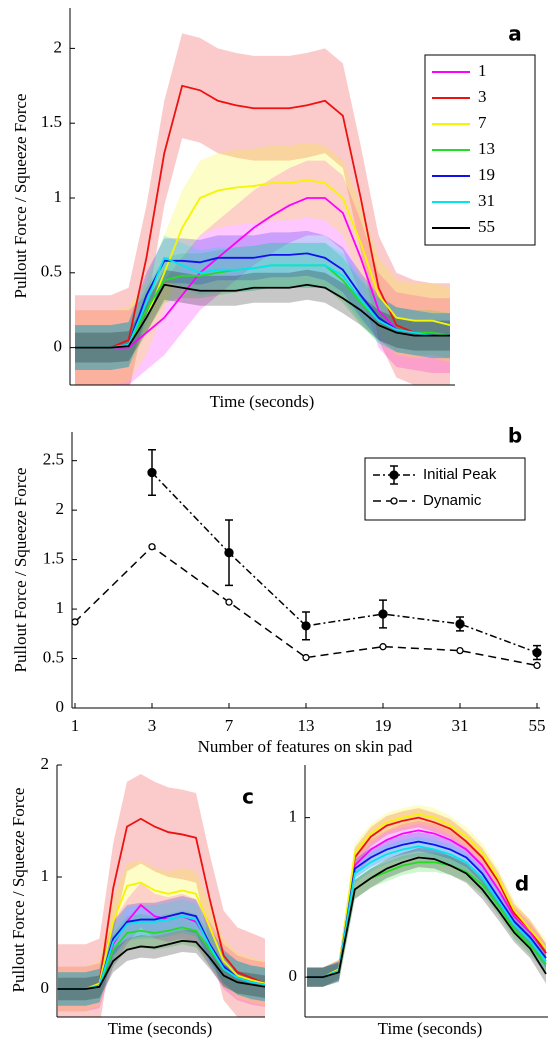 The height and width of the screenshot is (1041, 556). What do you see at coordinates (482, 70) in the screenshot?
I see `legend-label: 1` at bounding box center [482, 70].